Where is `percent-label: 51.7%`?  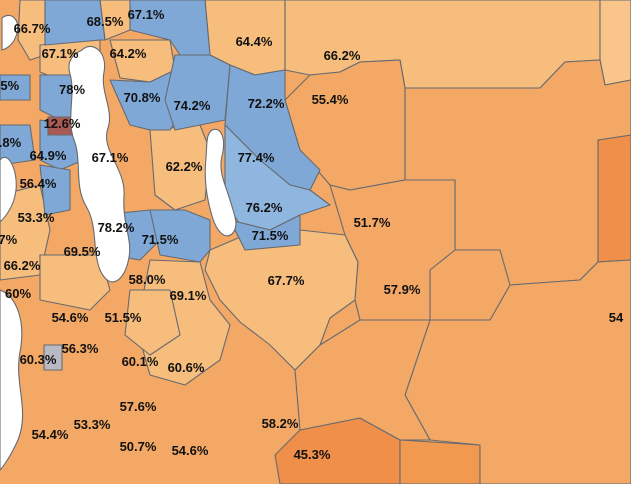 percent-label: 51.7% is located at coordinates (372, 222).